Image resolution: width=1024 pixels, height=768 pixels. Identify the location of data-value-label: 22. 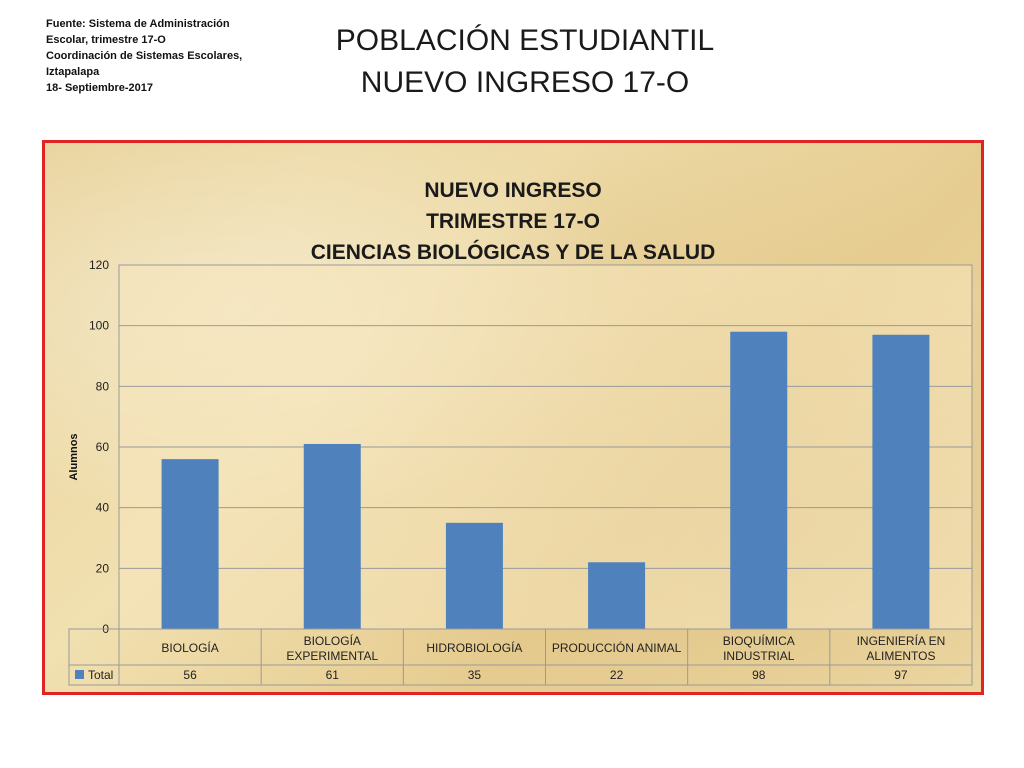
(617, 675).